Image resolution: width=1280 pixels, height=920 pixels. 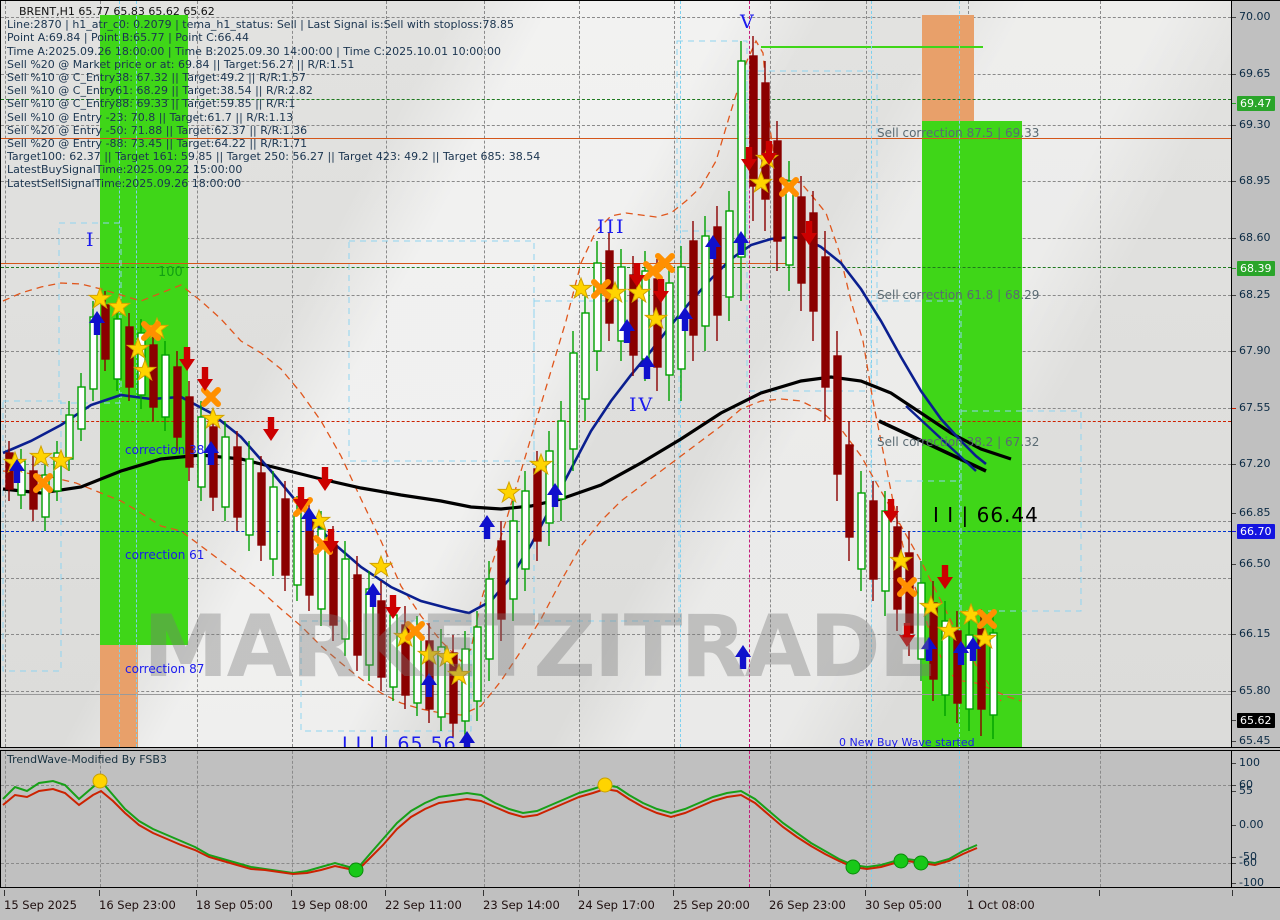 I want to click on price-tick-label: 67.90, so click(x=1255, y=350).